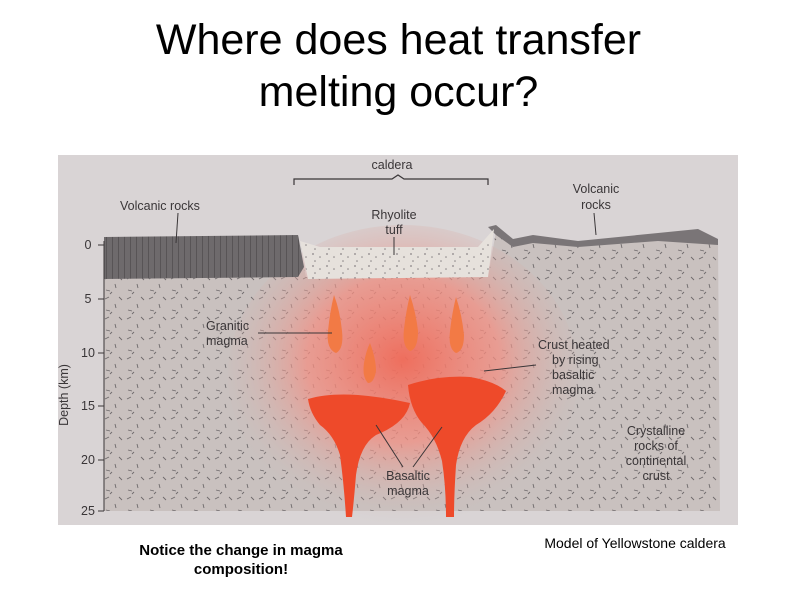 Image resolution: width=797 pixels, height=598 pixels. What do you see at coordinates (227, 326) in the screenshot?
I see `label-granitic-1: Granitic` at bounding box center [227, 326].